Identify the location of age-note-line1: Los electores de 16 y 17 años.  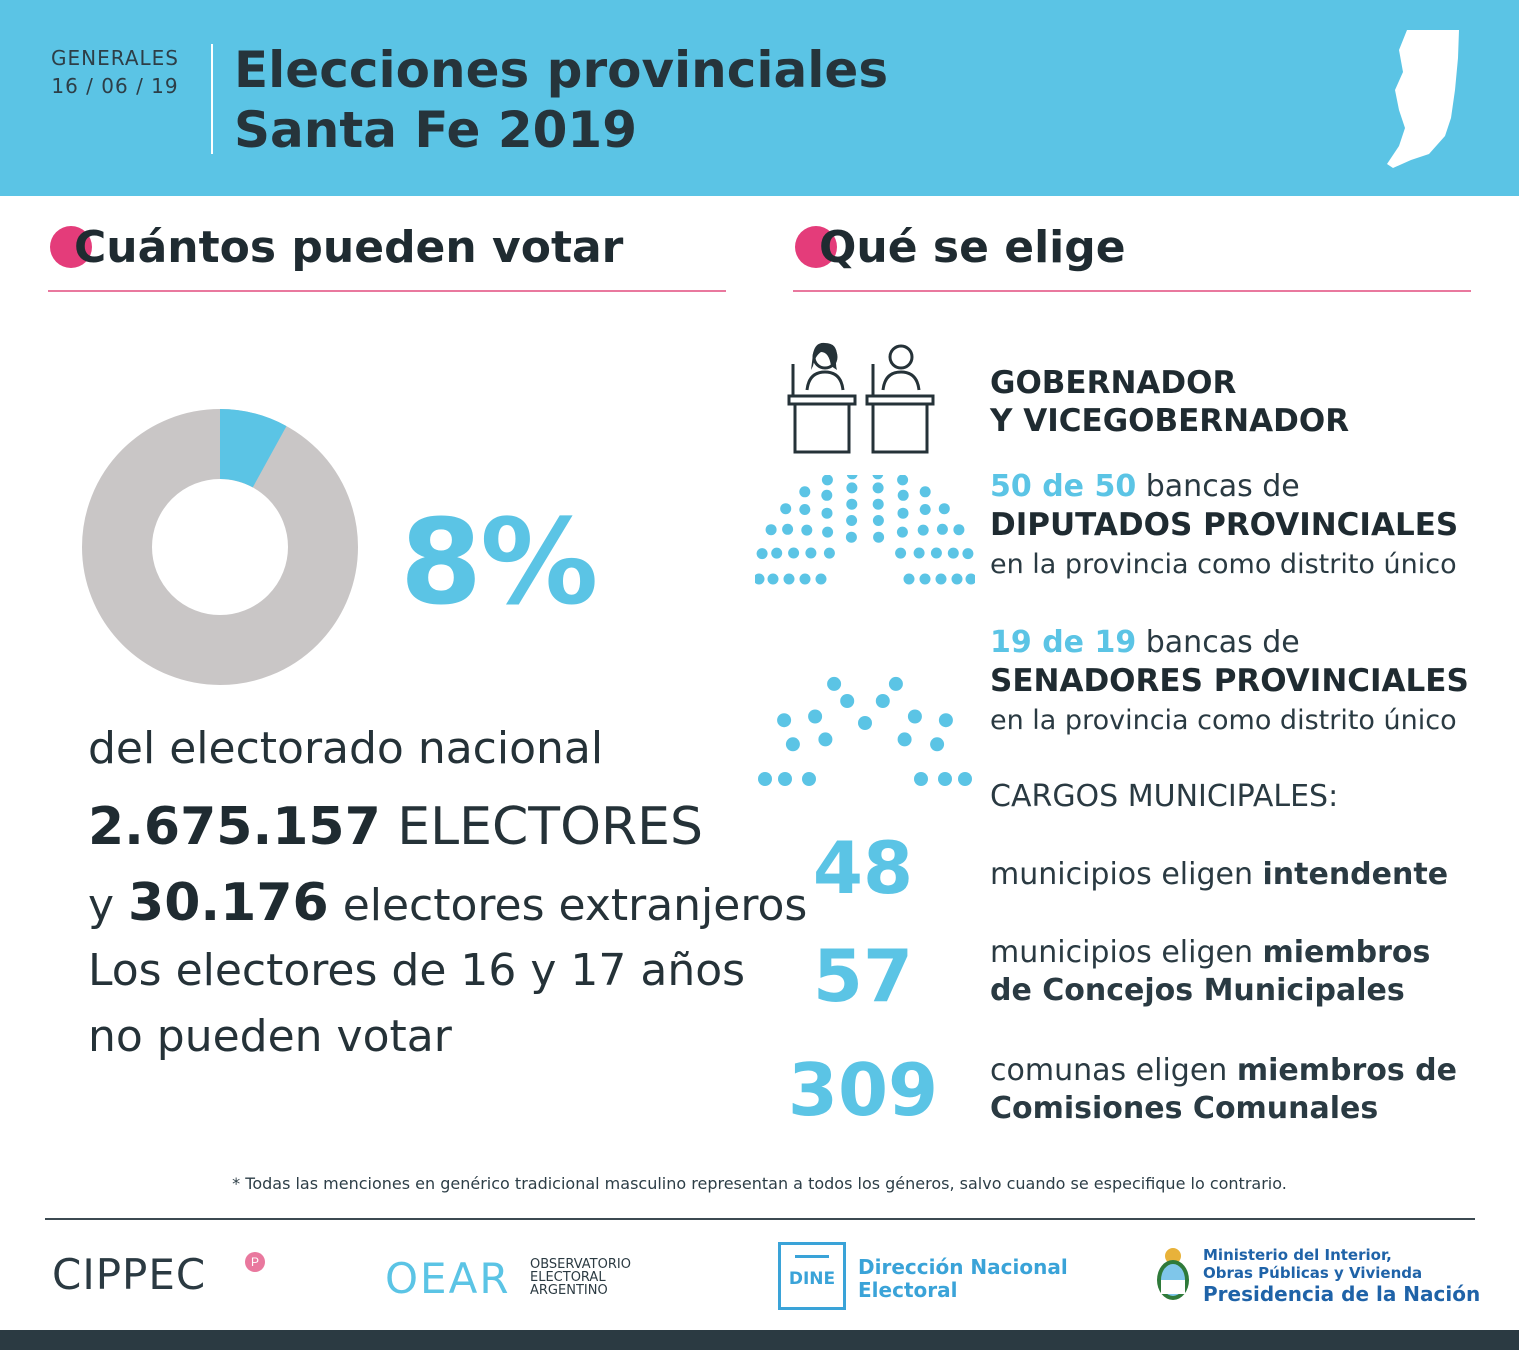
(417, 970).